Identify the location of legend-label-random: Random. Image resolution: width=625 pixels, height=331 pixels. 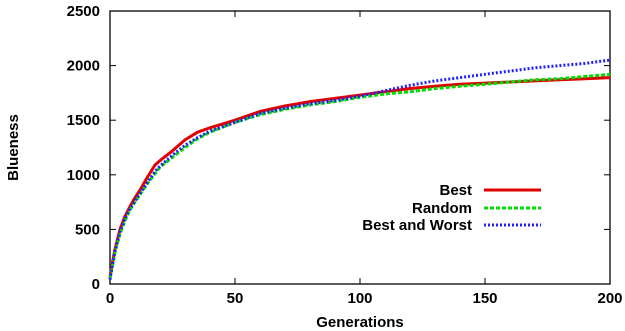
(442, 208).